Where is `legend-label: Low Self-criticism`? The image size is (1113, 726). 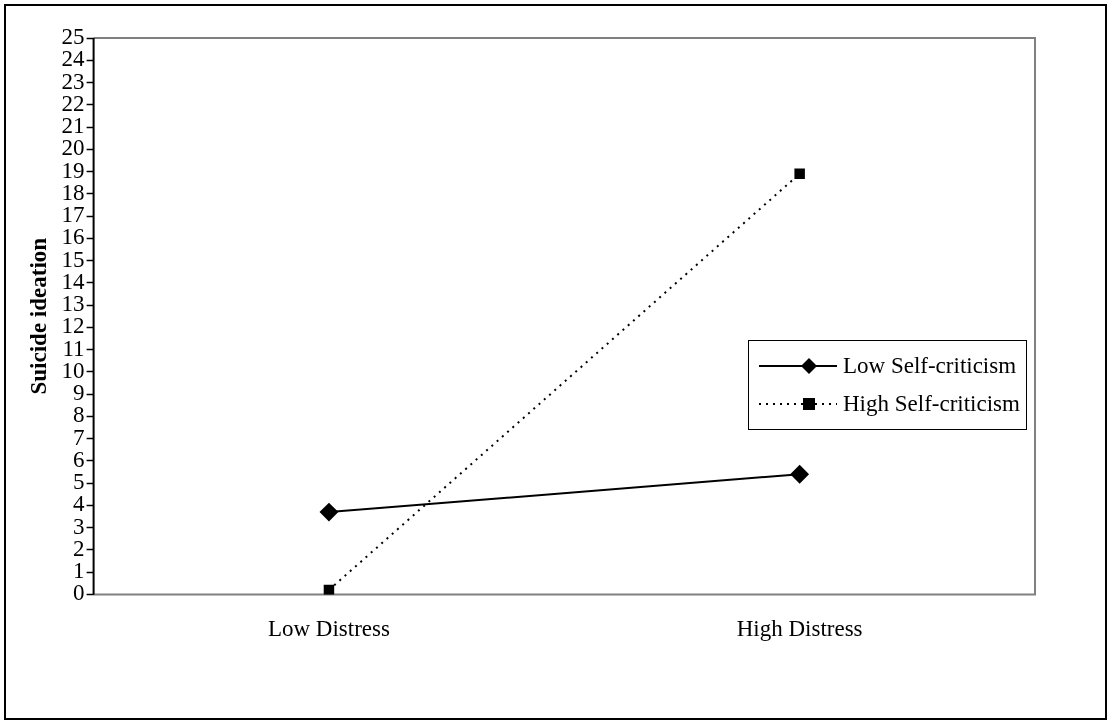 legend-label: Low Self-criticism is located at coordinates (930, 366).